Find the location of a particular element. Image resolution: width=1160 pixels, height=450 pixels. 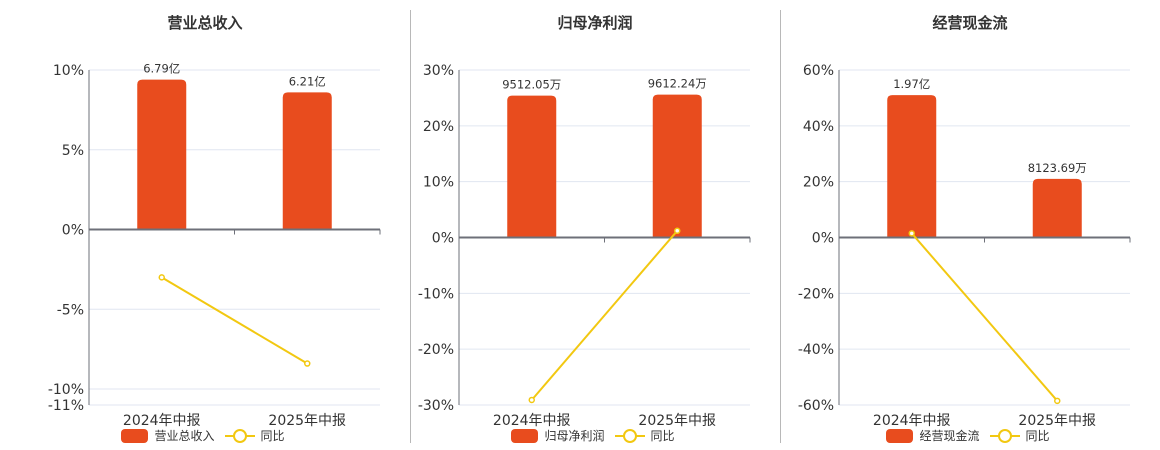

y-tick-label: 30% is located at coordinates (438, 71).